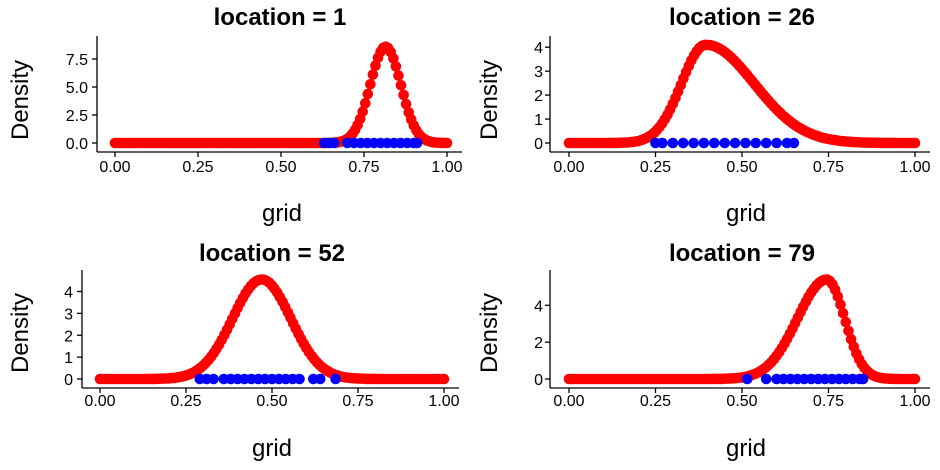  I want to click on panel-title: location = 26, so click(742, 17).